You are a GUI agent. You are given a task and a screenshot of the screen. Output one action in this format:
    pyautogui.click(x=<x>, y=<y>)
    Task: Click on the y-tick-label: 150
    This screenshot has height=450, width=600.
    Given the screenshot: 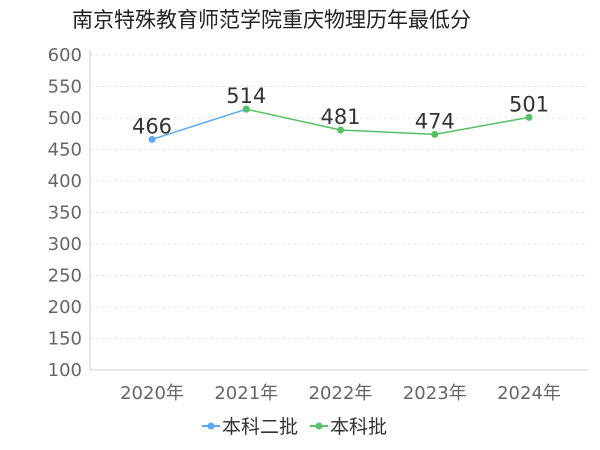 What is the action you would take?
    pyautogui.click(x=65, y=339)
    